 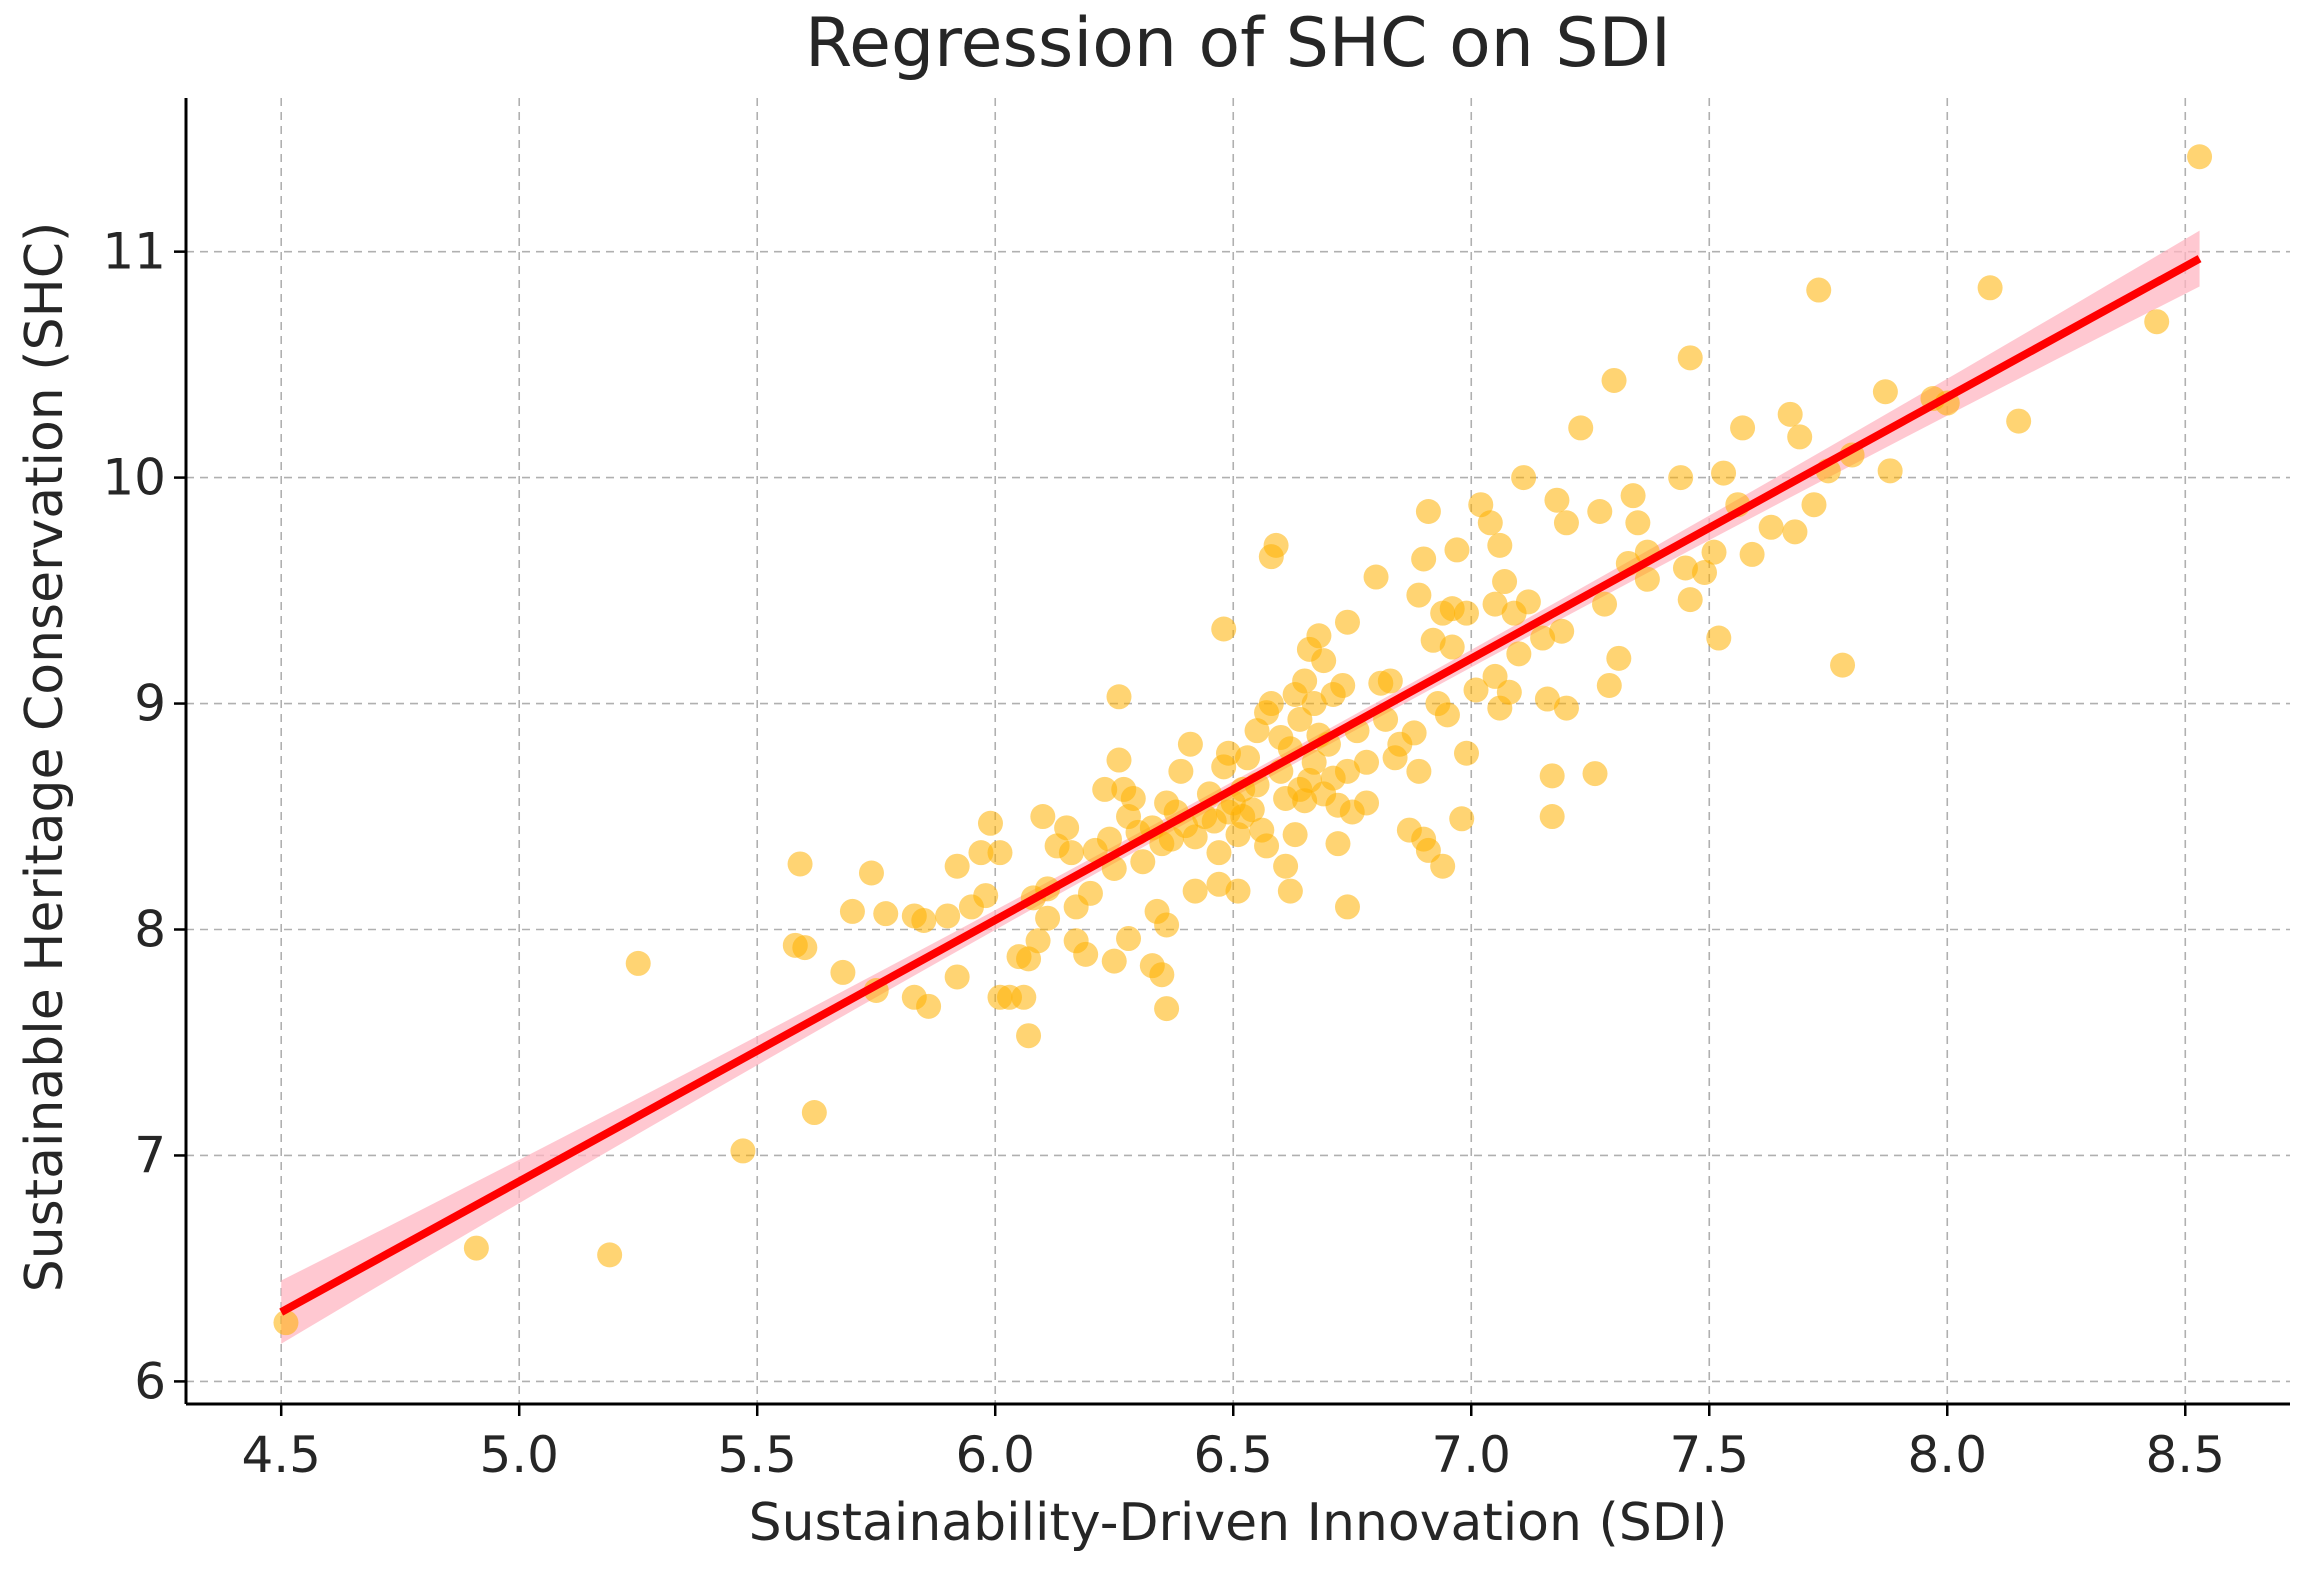 What do you see at coordinates (1948, 1455) in the screenshot?
I see `x-tick-label: 8.0` at bounding box center [1948, 1455].